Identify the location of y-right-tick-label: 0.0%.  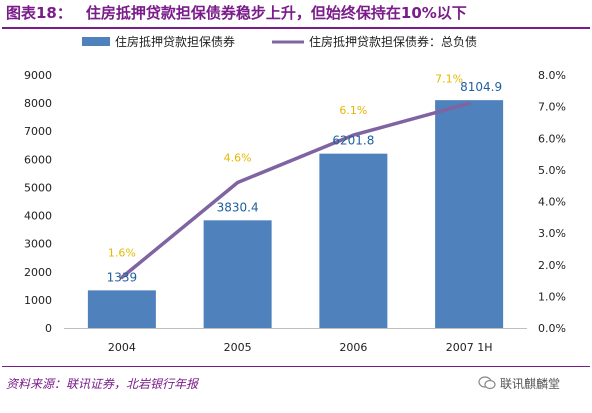
(552, 328).